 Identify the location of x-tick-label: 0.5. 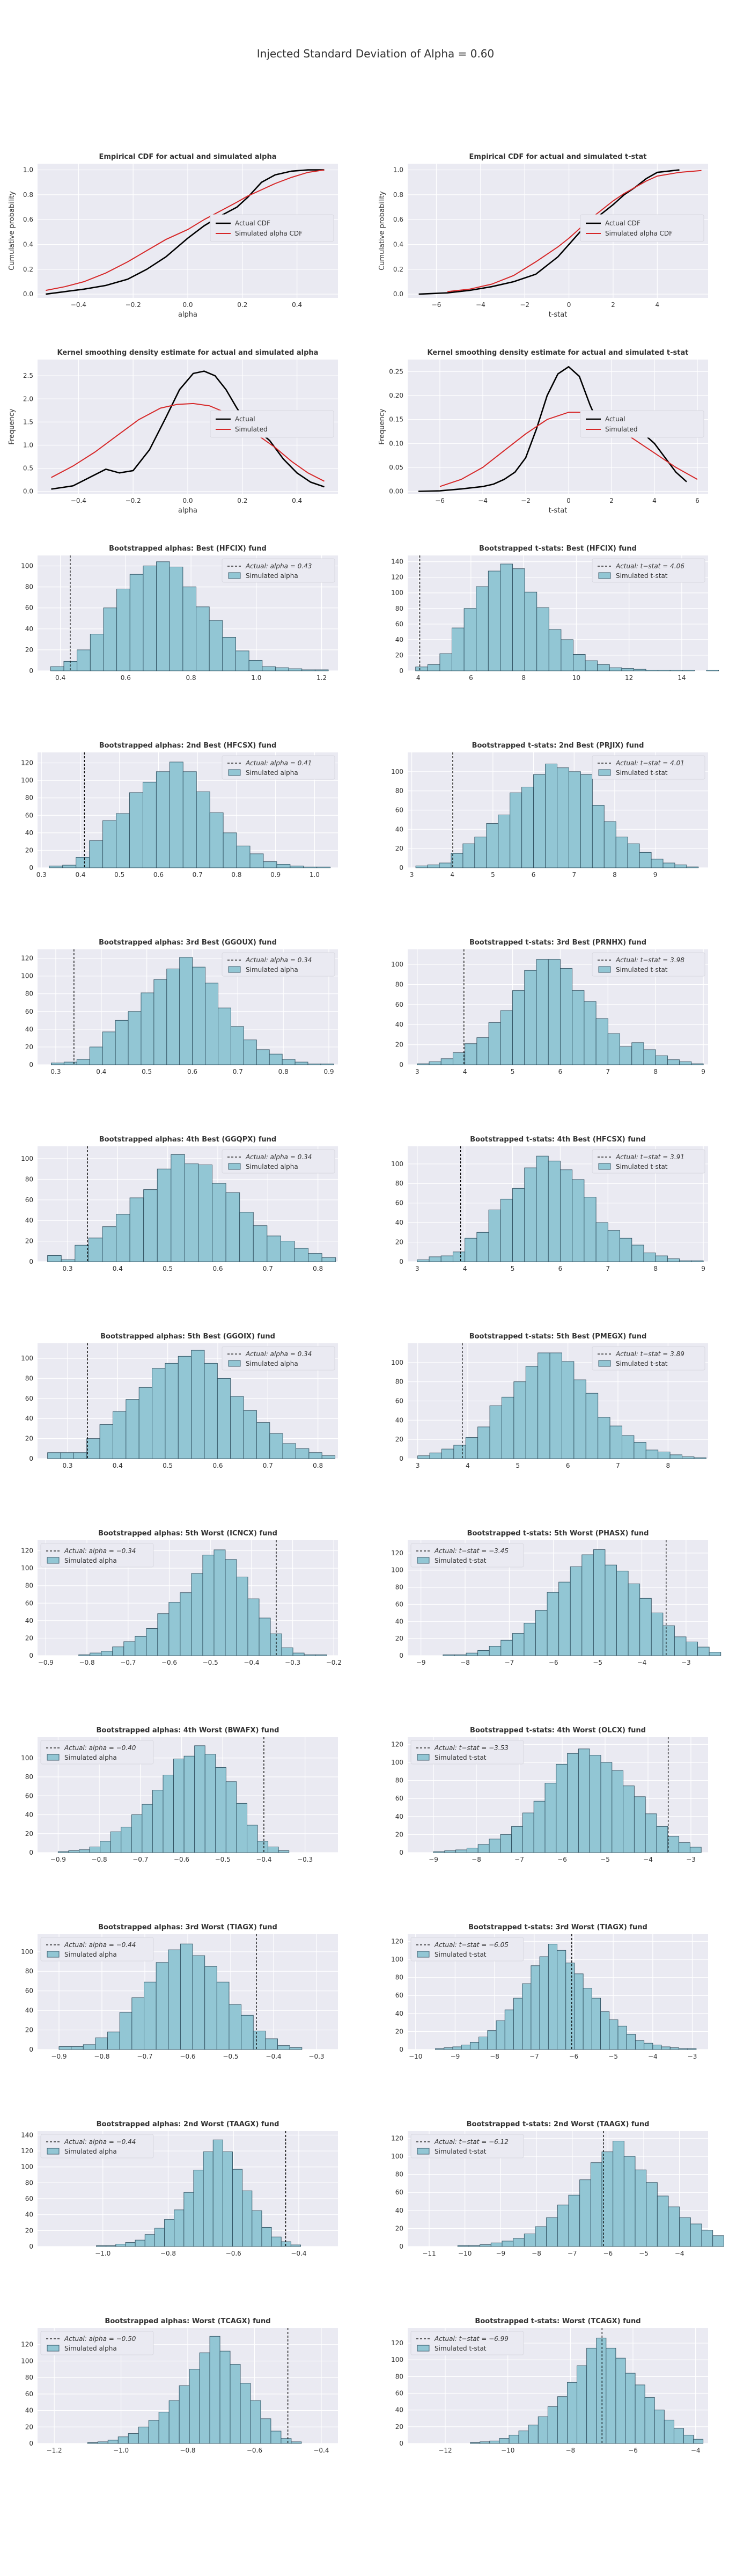
(168, 1465).